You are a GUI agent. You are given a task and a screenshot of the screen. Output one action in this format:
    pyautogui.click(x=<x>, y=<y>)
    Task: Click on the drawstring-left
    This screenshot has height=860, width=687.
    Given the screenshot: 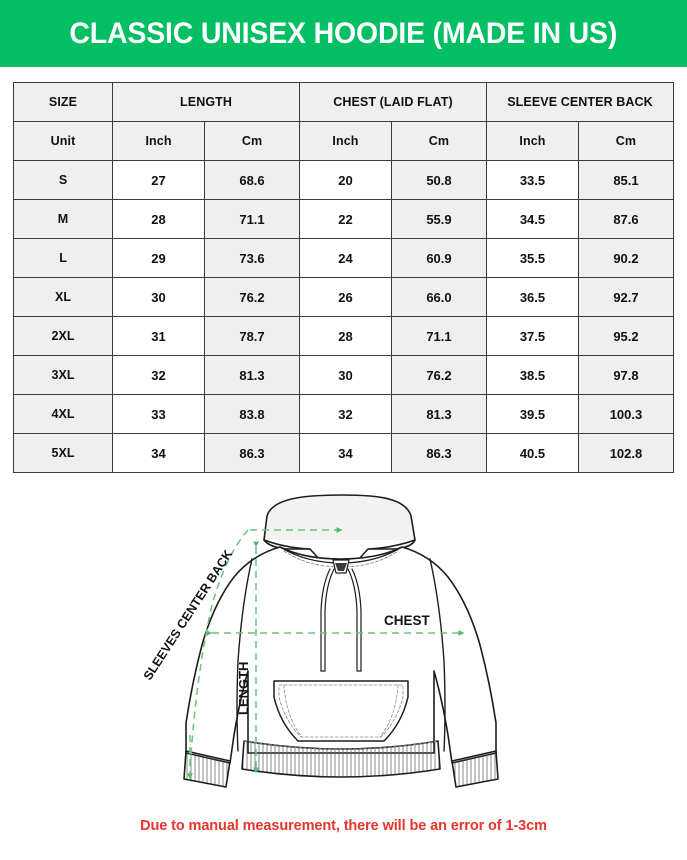 What is the action you would take?
    pyautogui.click(x=329, y=620)
    